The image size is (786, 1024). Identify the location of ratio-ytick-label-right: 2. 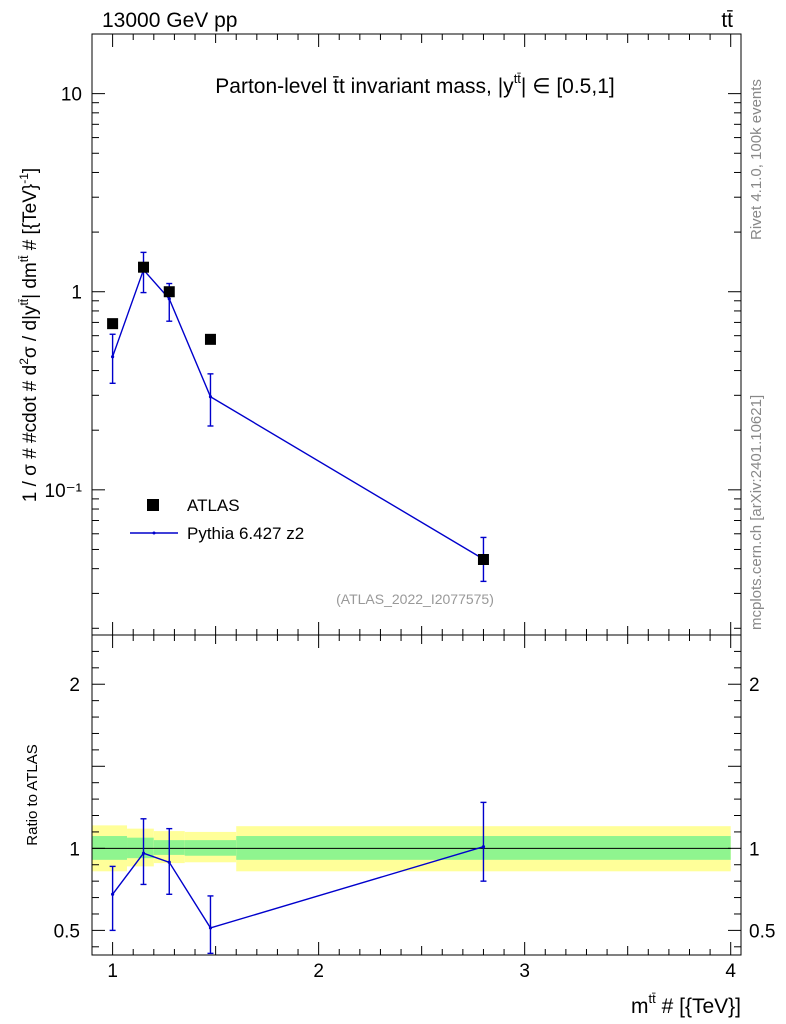
(754, 685).